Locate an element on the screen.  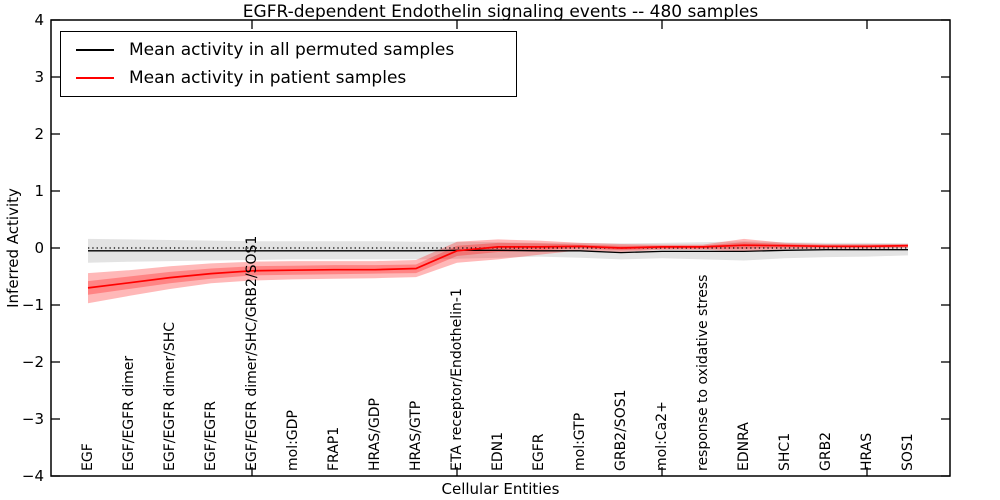
legend-label-permuted: Mean activity in all permuted samples is located at coordinates (292, 50).